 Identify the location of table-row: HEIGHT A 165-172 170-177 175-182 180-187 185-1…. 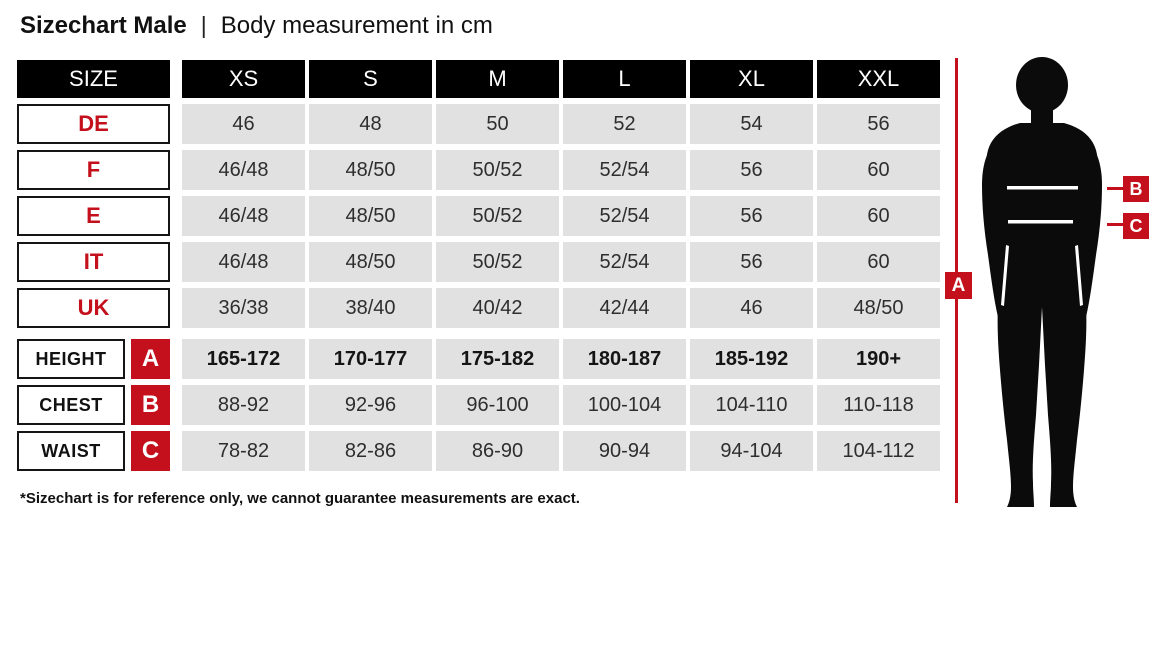
(480, 359).